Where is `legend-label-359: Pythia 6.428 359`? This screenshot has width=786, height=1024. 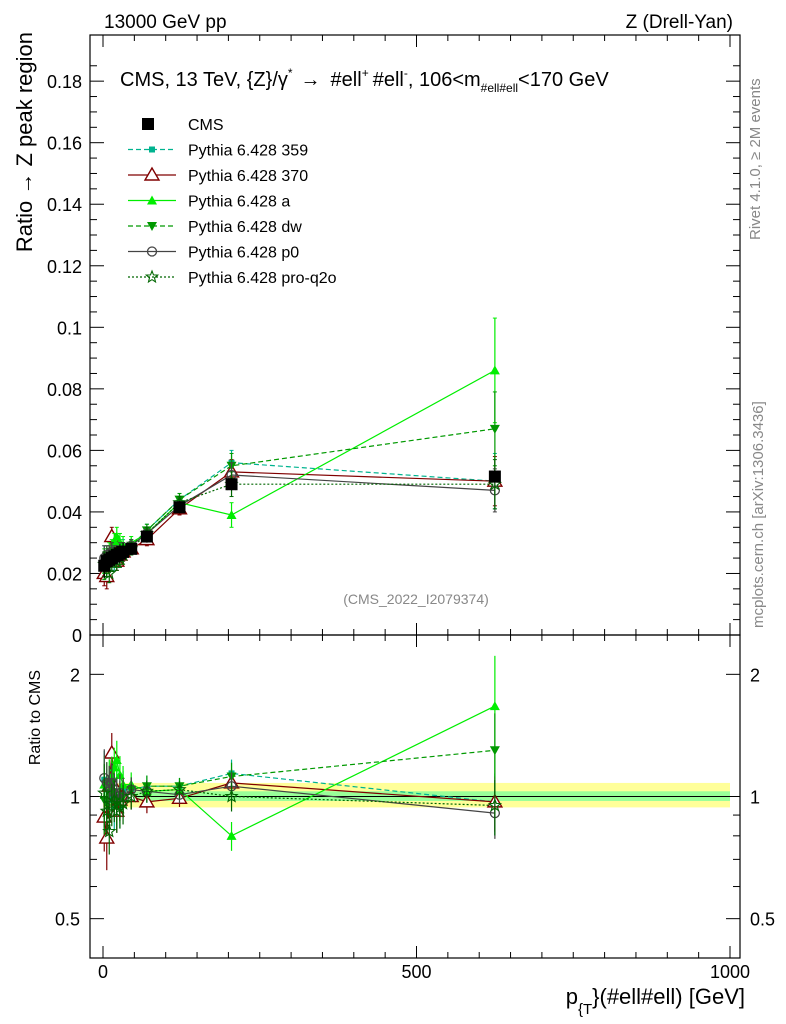
legend-label-359: Pythia 6.428 359 is located at coordinates (248, 151).